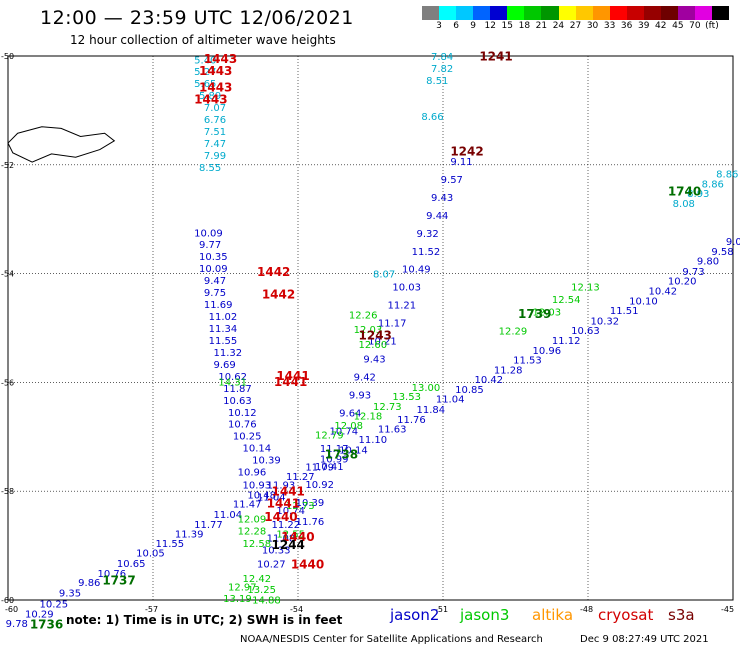 The image size is (740, 650). What do you see at coordinates (373, 440) in the screenshot?
I see `wave-height-label: 11.10` at bounding box center [373, 440].